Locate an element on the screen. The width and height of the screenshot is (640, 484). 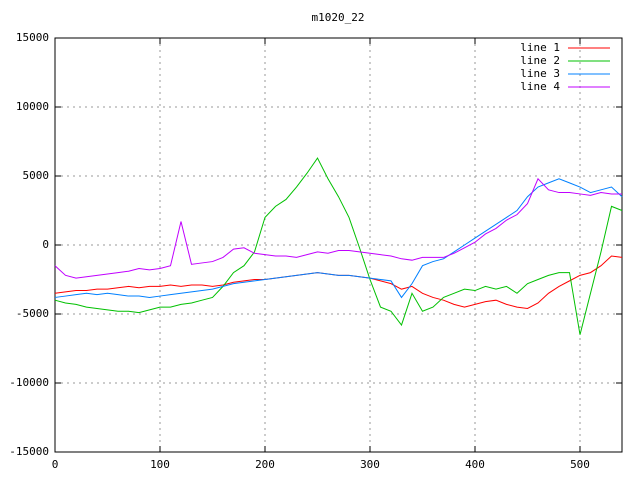
x-tick-label: 200 is located at coordinates (265, 464).